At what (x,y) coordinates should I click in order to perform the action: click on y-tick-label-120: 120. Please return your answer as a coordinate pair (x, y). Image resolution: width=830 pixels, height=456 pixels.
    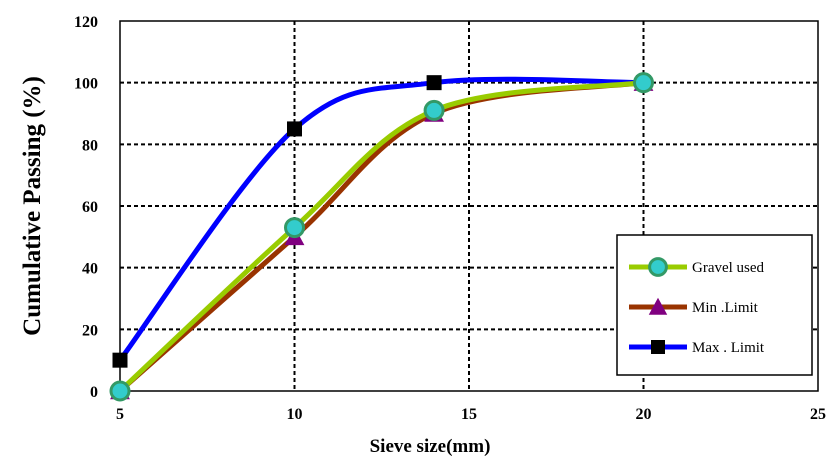
    Looking at the image, I should click on (86, 22).